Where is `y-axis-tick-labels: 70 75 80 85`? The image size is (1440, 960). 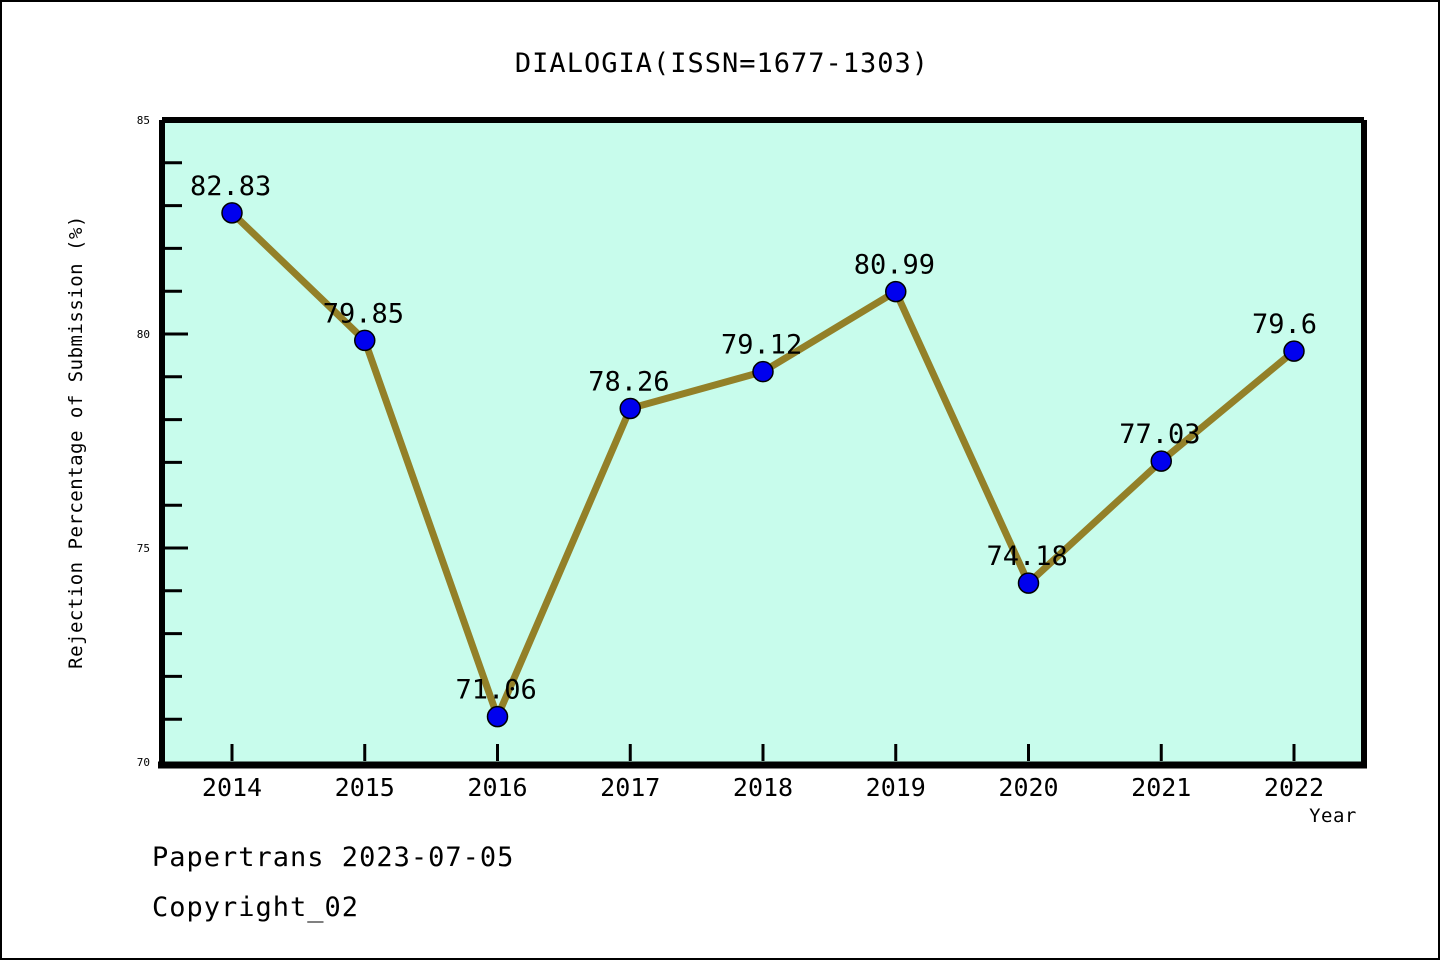 y-axis-tick-labels: 70 75 80 85 is located at coordinates (143, 441).